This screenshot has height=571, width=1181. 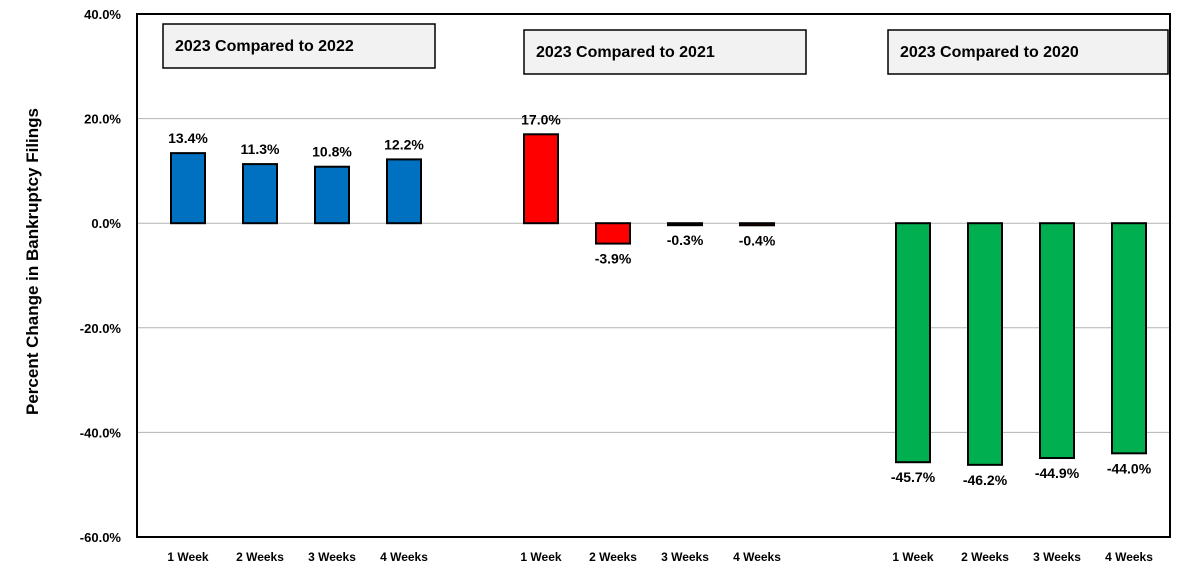 What do you see at coordinates (404, 144) in the screenshot?
I see `data-label: 12.2%` at bounding box center [404, 144].